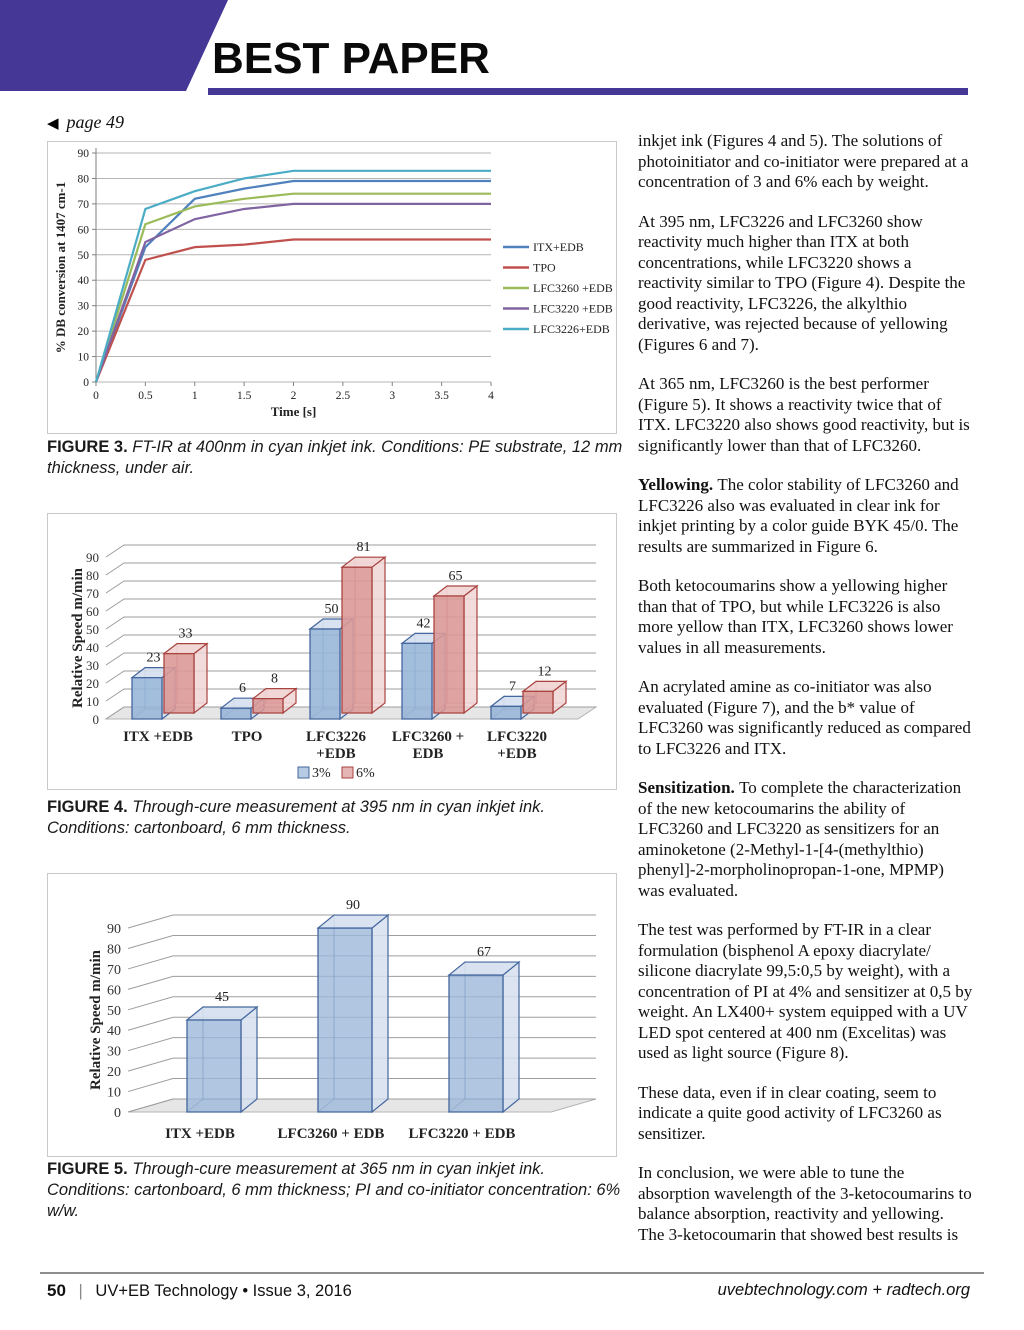 The width and height of the screenshot is (1024, 1330). What do you see at coordinates (545, 671) in the screenshot?
I see `svg-text: 12` at bounding box center [545, 671].